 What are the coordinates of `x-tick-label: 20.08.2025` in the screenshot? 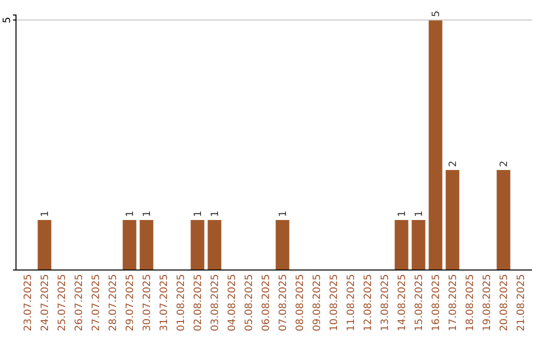 It's located at (504, 303).